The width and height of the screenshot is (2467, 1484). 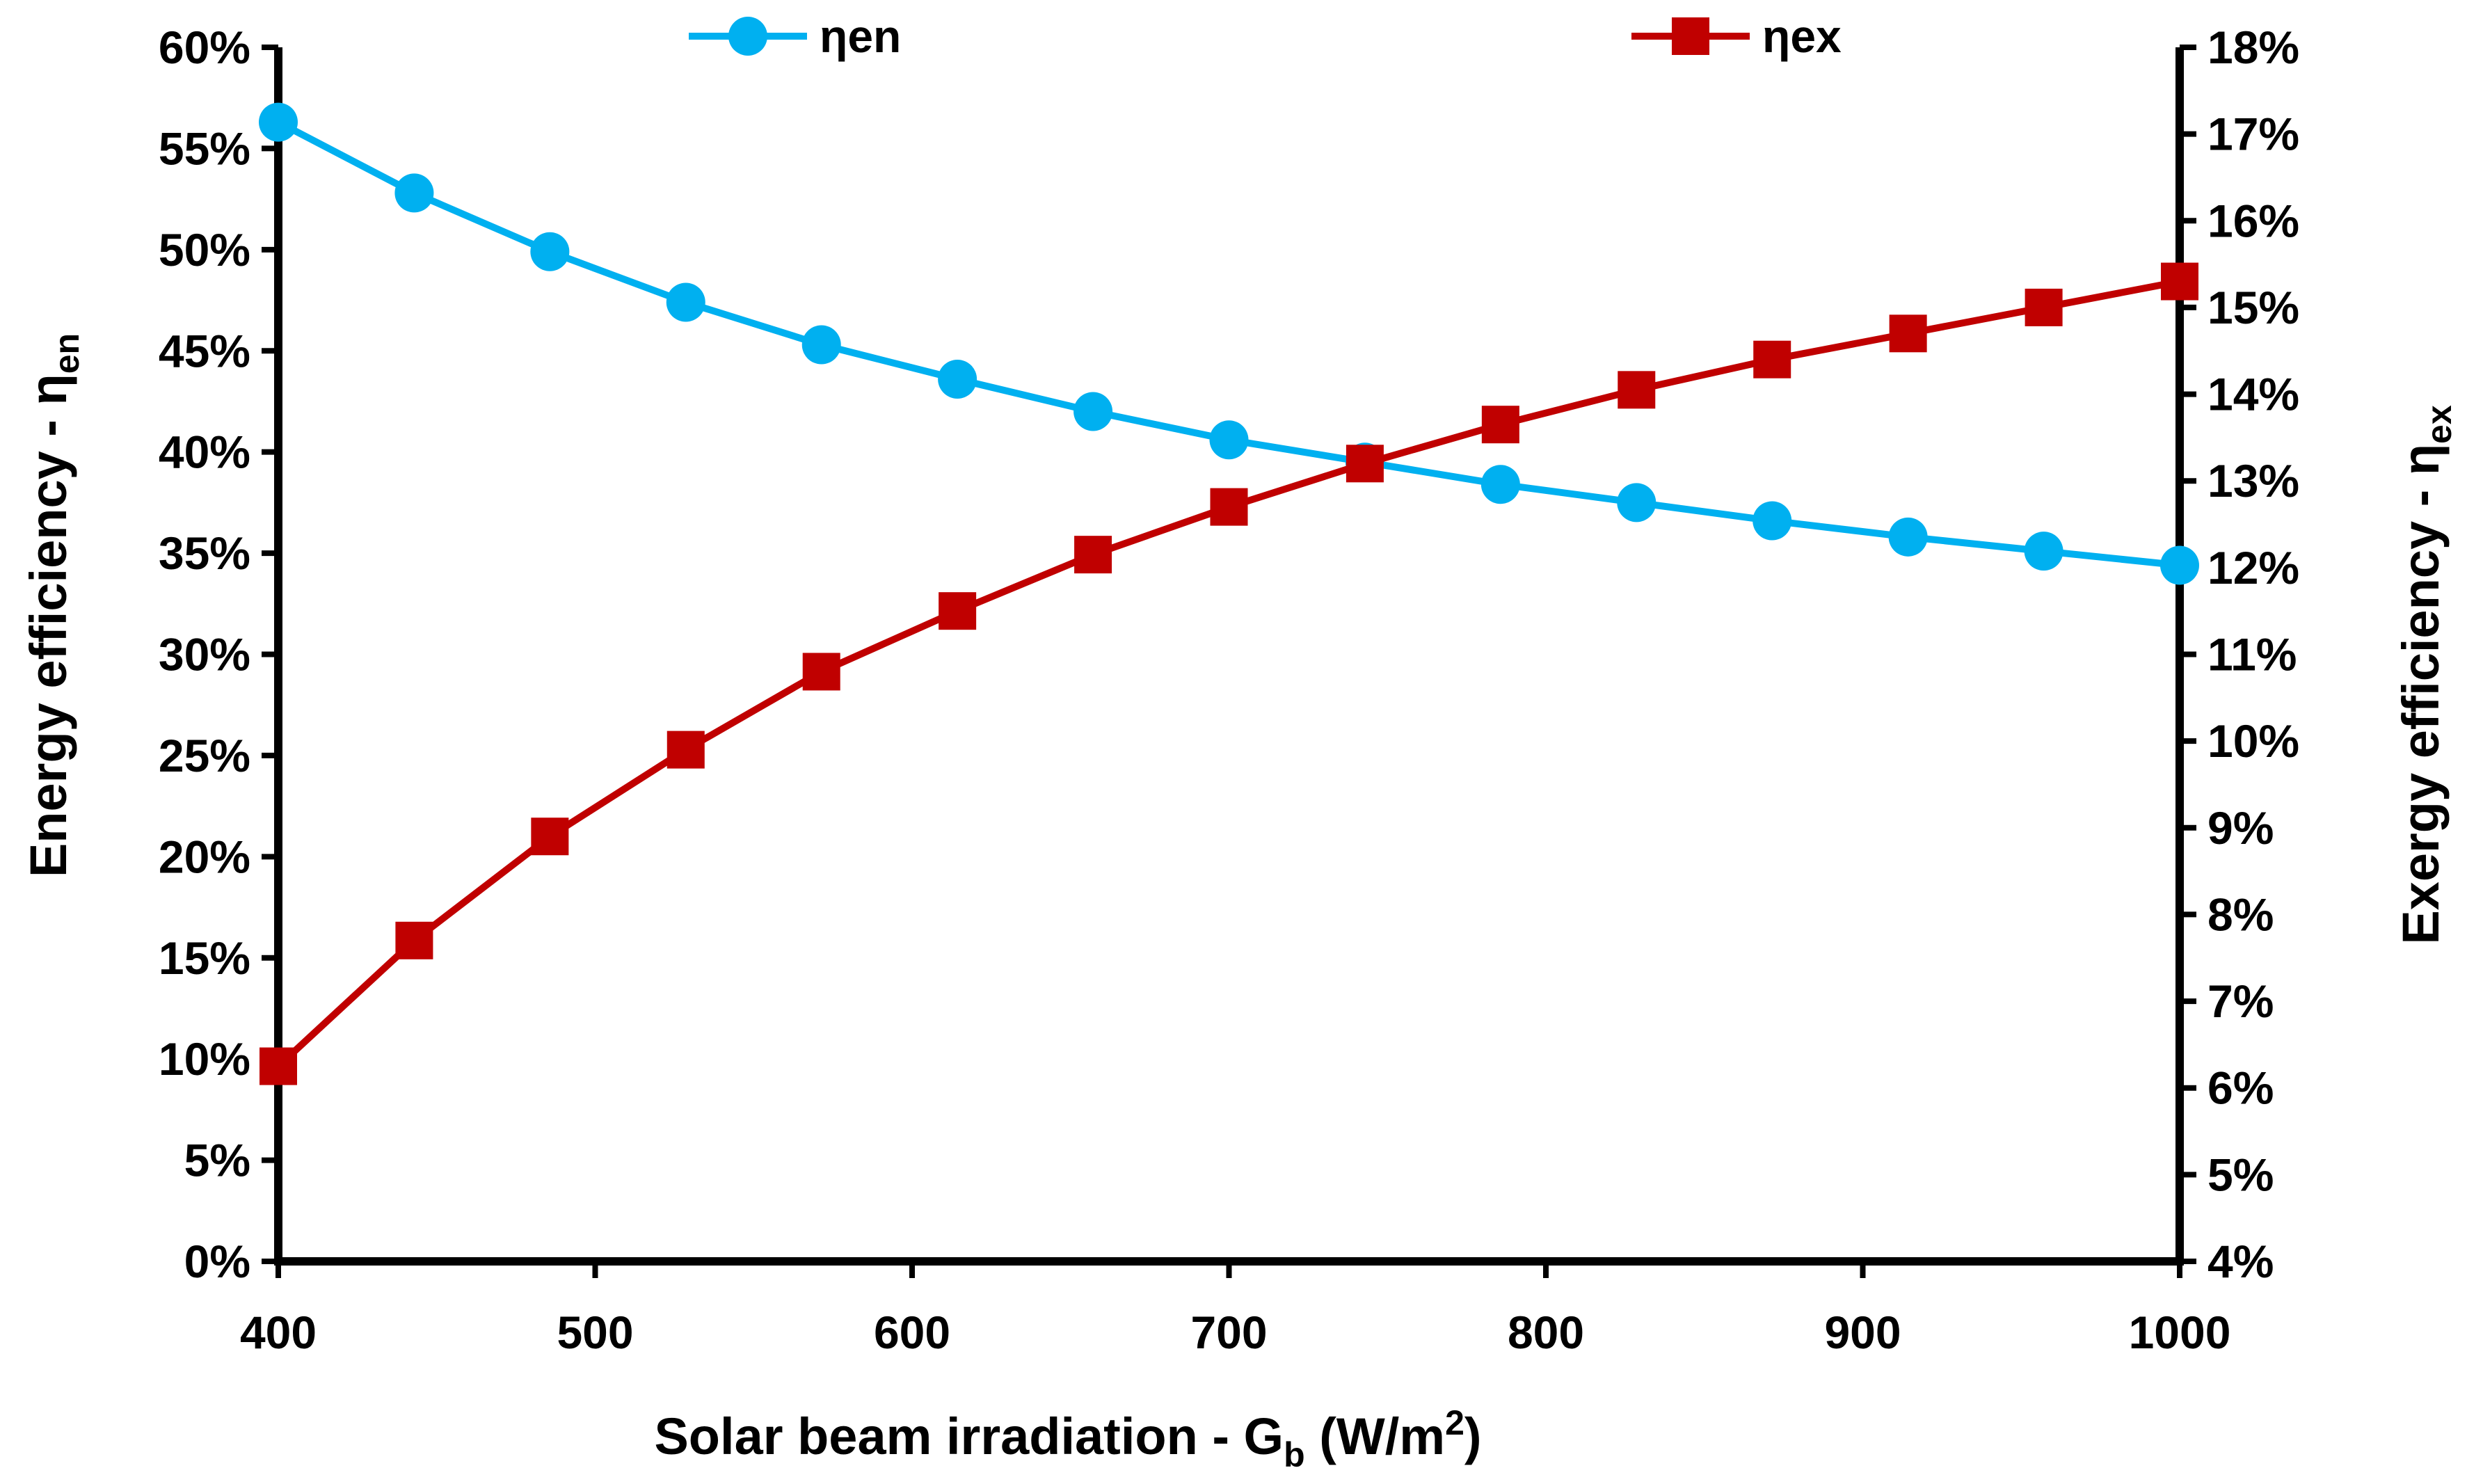 What do you see at coordinates (66, 354) in the screenshot?
I see `y-left-axis-title-sub: en` at bounding box center [66, 354].